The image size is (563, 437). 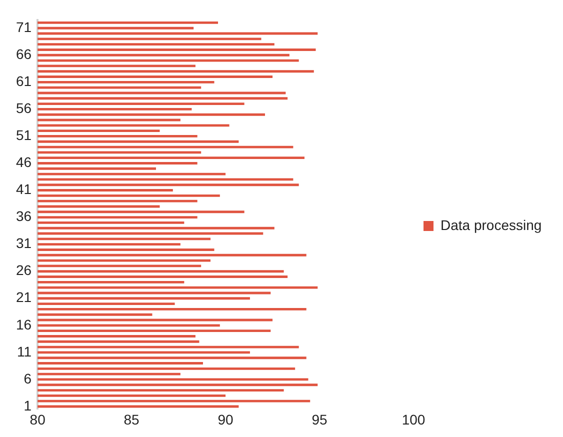 What do you see at coordinates (24, 54) in the screenshot?
I see `y-tick-label: 66` at bounding box center [24, 54].